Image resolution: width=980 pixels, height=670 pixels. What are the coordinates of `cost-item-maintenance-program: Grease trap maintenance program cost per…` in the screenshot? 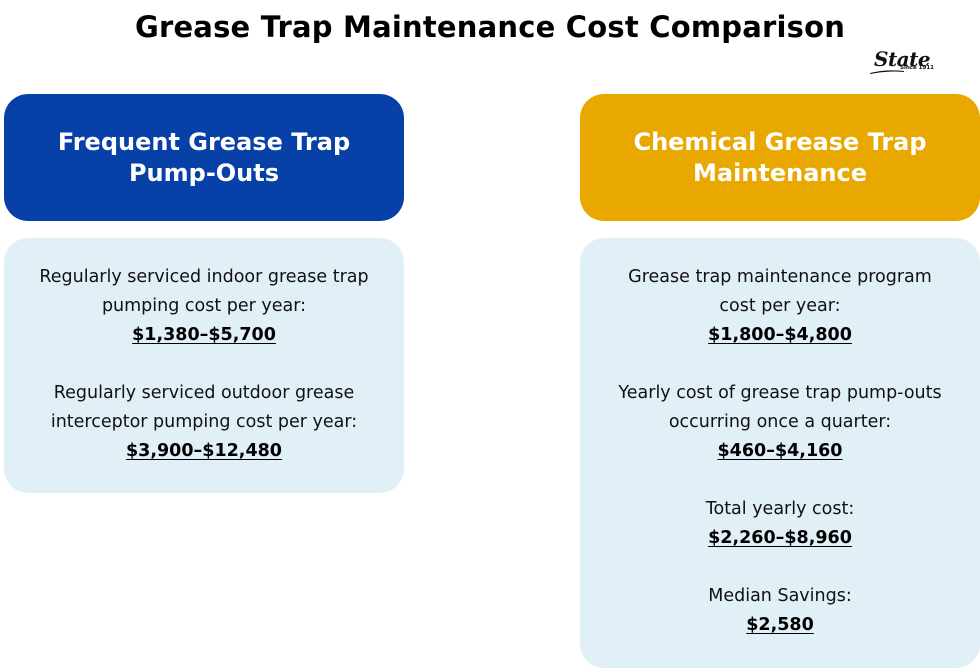 It's located at (780, 306).